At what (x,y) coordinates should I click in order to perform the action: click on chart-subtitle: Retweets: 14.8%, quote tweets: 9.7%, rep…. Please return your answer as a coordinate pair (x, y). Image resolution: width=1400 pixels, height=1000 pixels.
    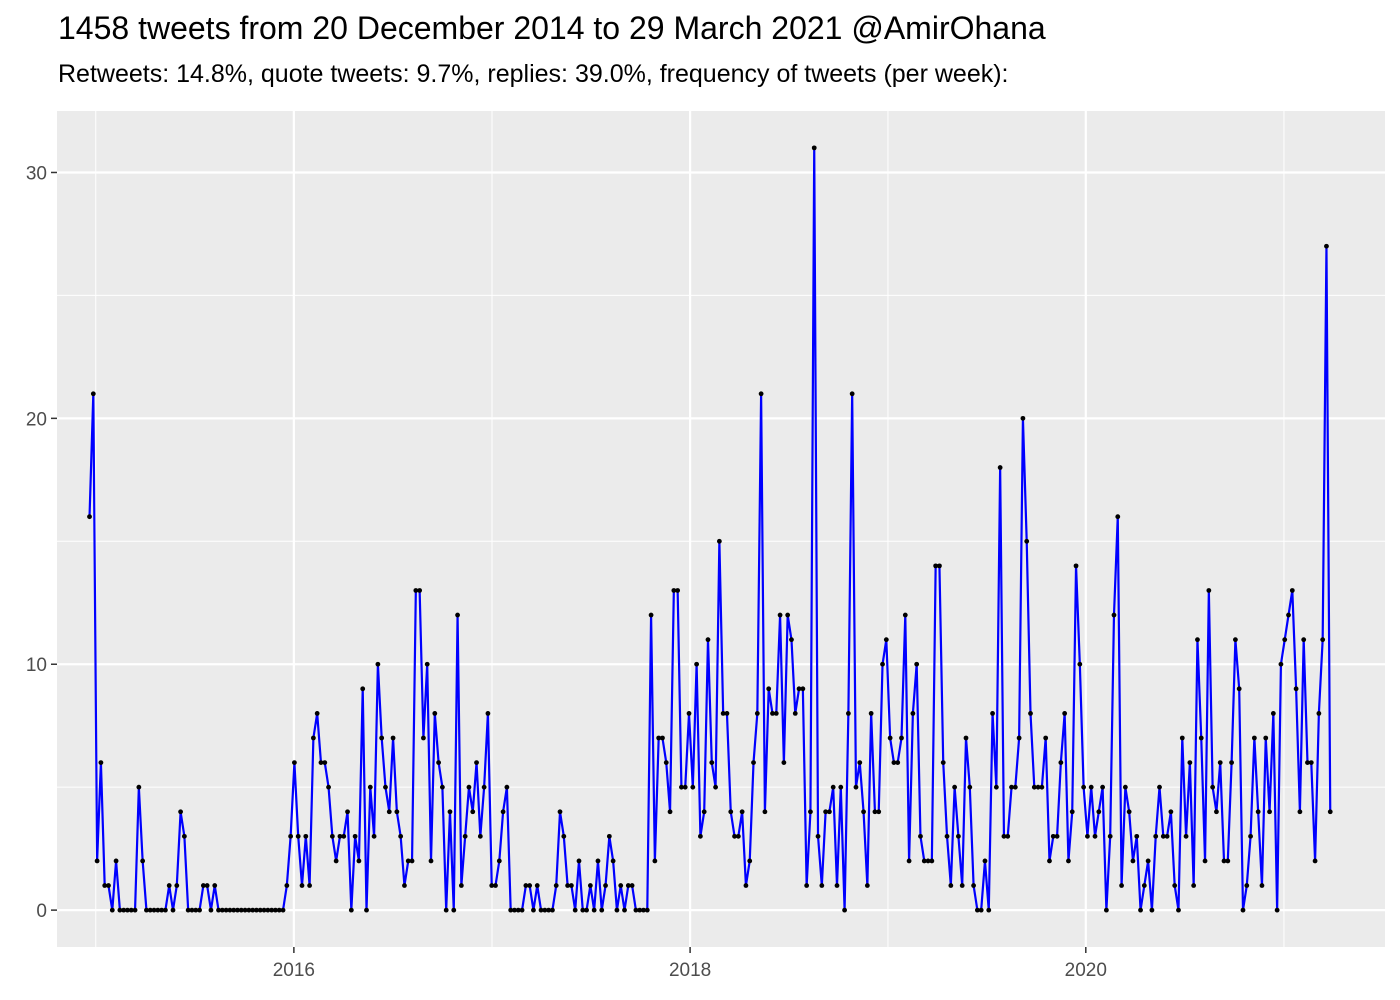
    Looking at the image, I should click on (533, 74).